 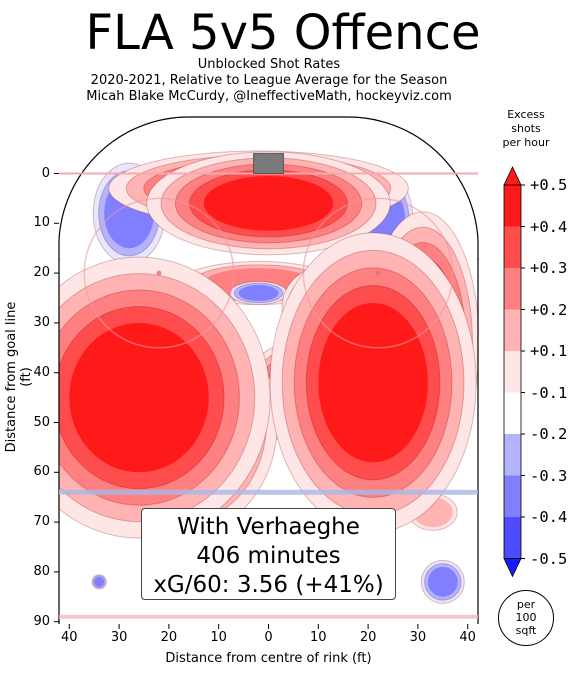 What do you see at coordinates (512, 330) in the screenshot?
I see `colorbar-band-pos2` at bounding box center [512, 330].